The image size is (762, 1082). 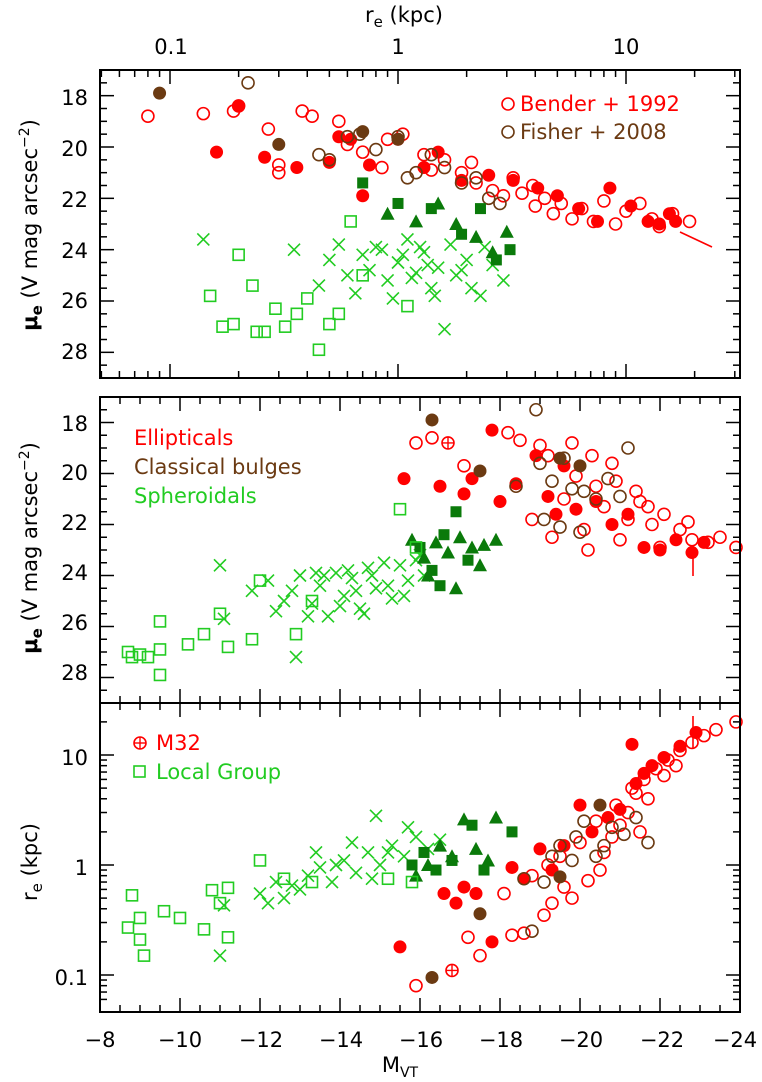 I want to click on top-axis-label-unit: (kpc), so click(x=413, y=15).